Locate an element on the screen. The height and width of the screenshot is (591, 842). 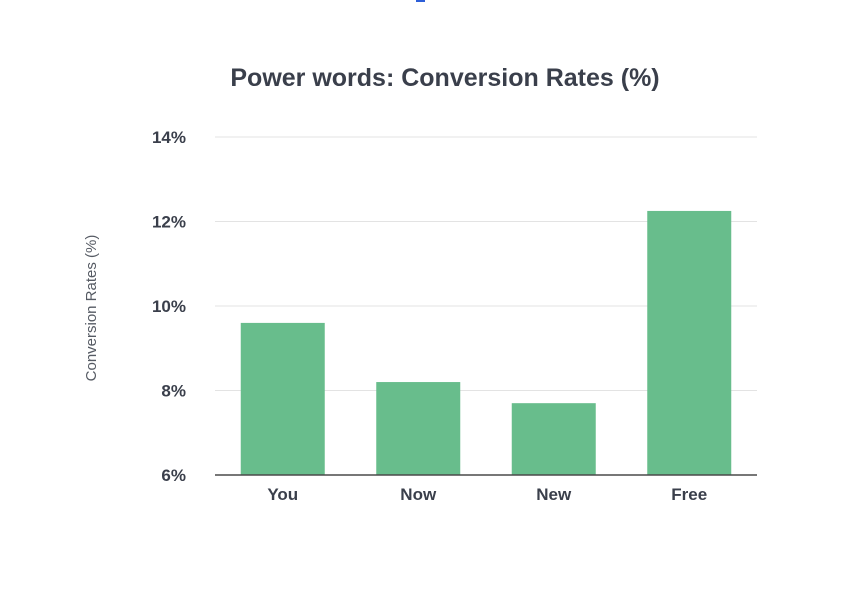
bar-new is located at coordinates (553, 439).